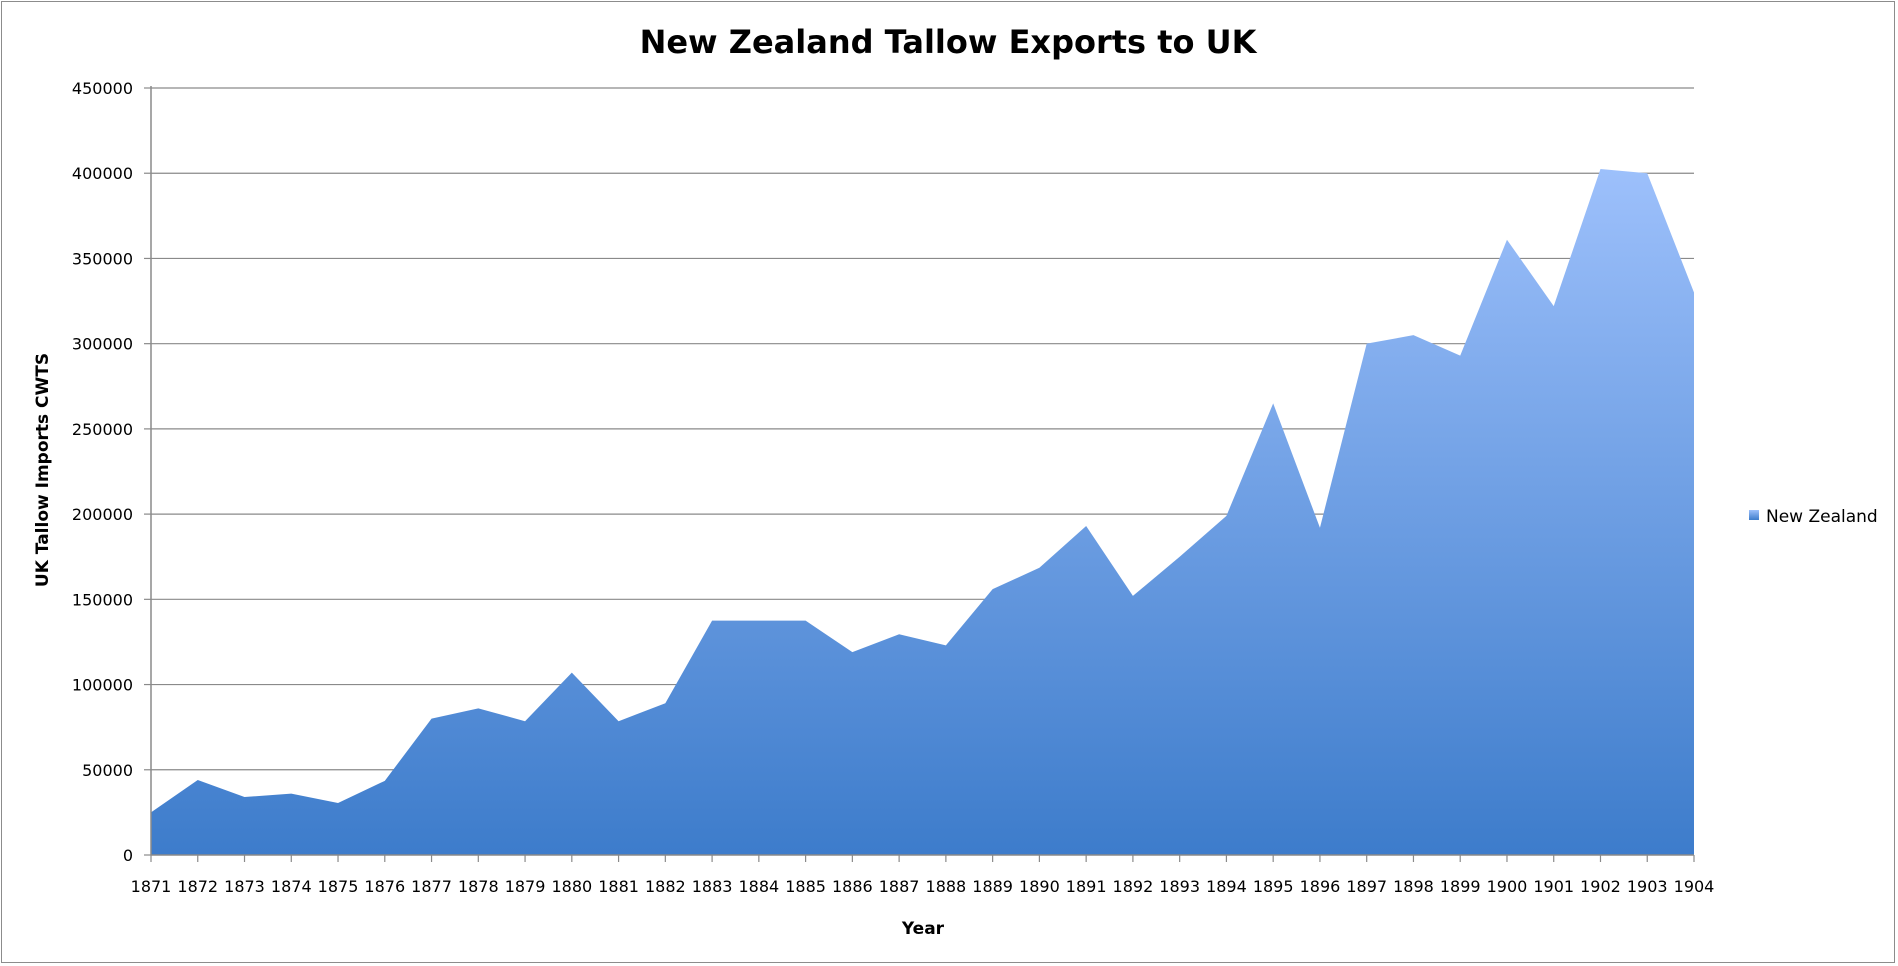  Describe the element at coordinates (949, 42) in the screenshot. I see `chart-title: New Zealand Tallow Exports to UK` at that location.